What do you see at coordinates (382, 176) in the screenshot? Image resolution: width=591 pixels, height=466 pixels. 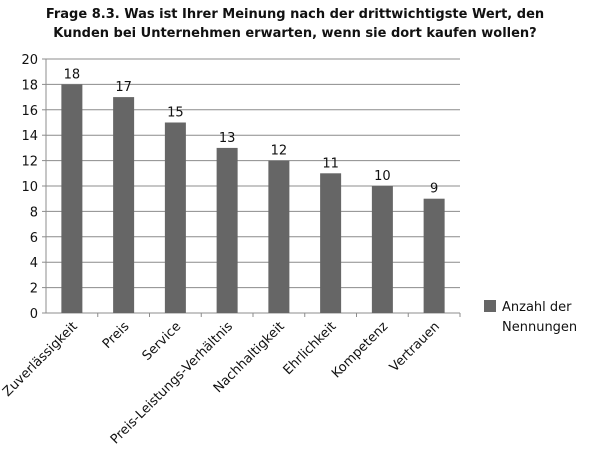 I see `data-label: 10` at bounding box center [382, 176].